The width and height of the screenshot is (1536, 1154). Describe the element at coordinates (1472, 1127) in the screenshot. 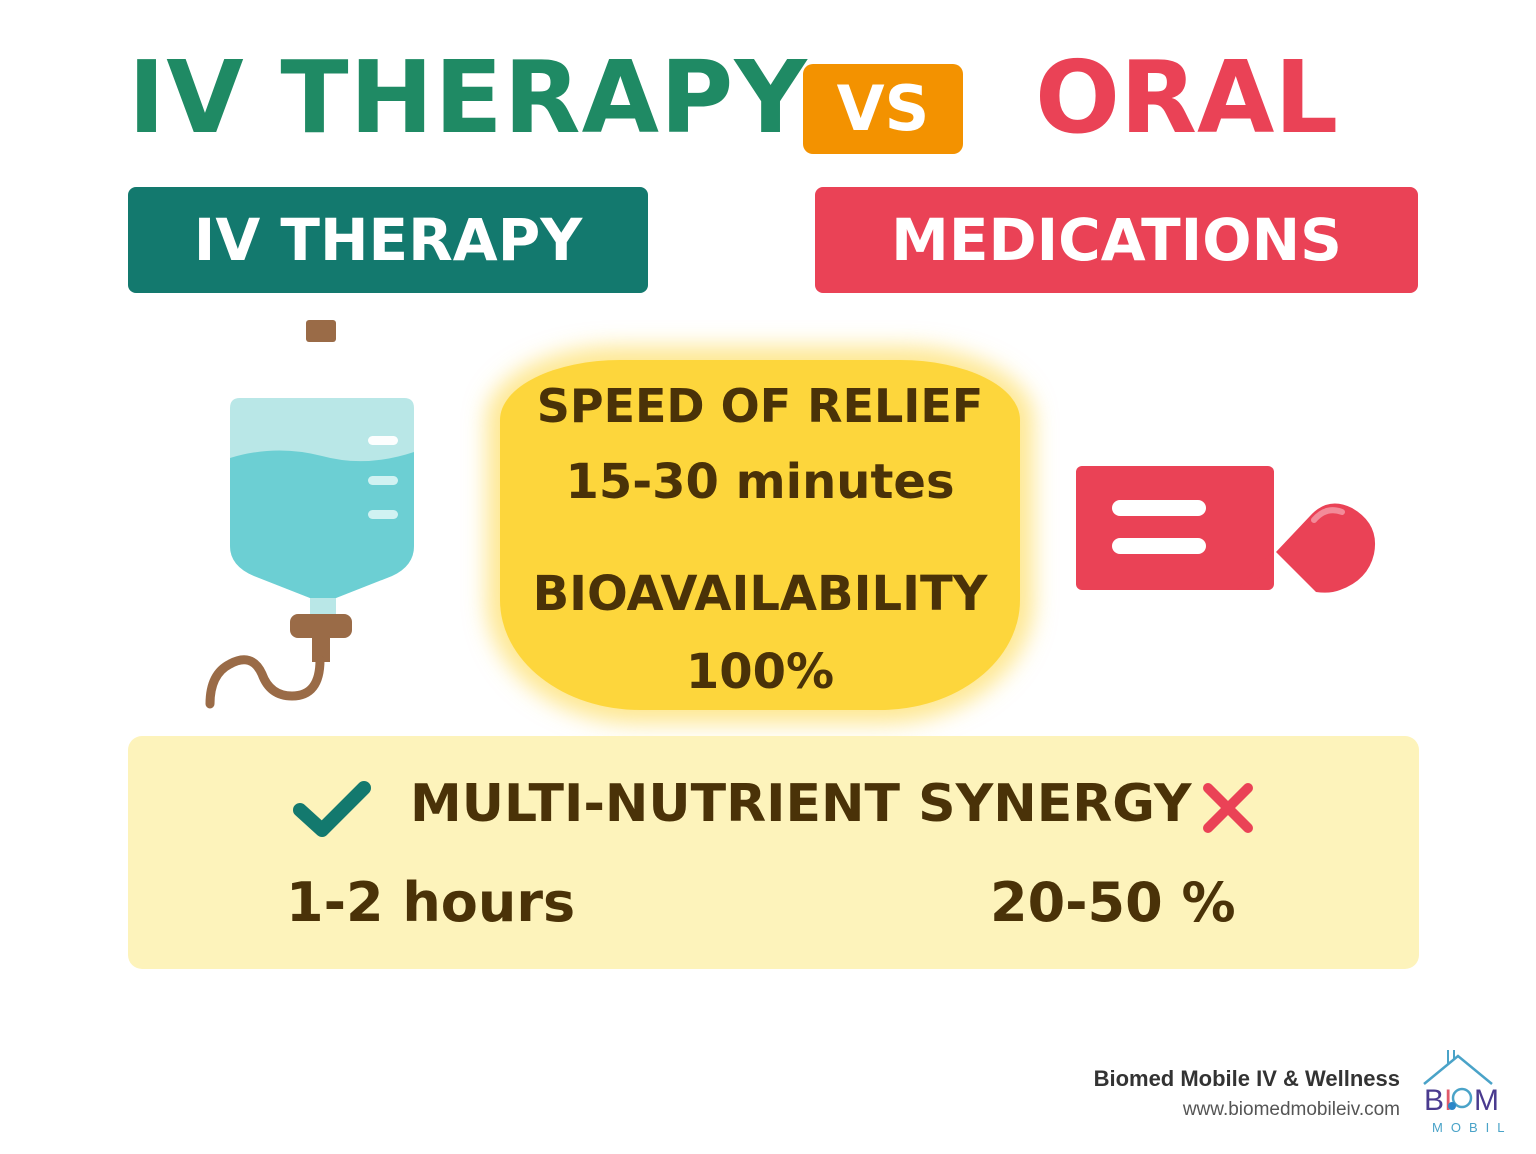

I see `svg-text: MOBIL` at that location.